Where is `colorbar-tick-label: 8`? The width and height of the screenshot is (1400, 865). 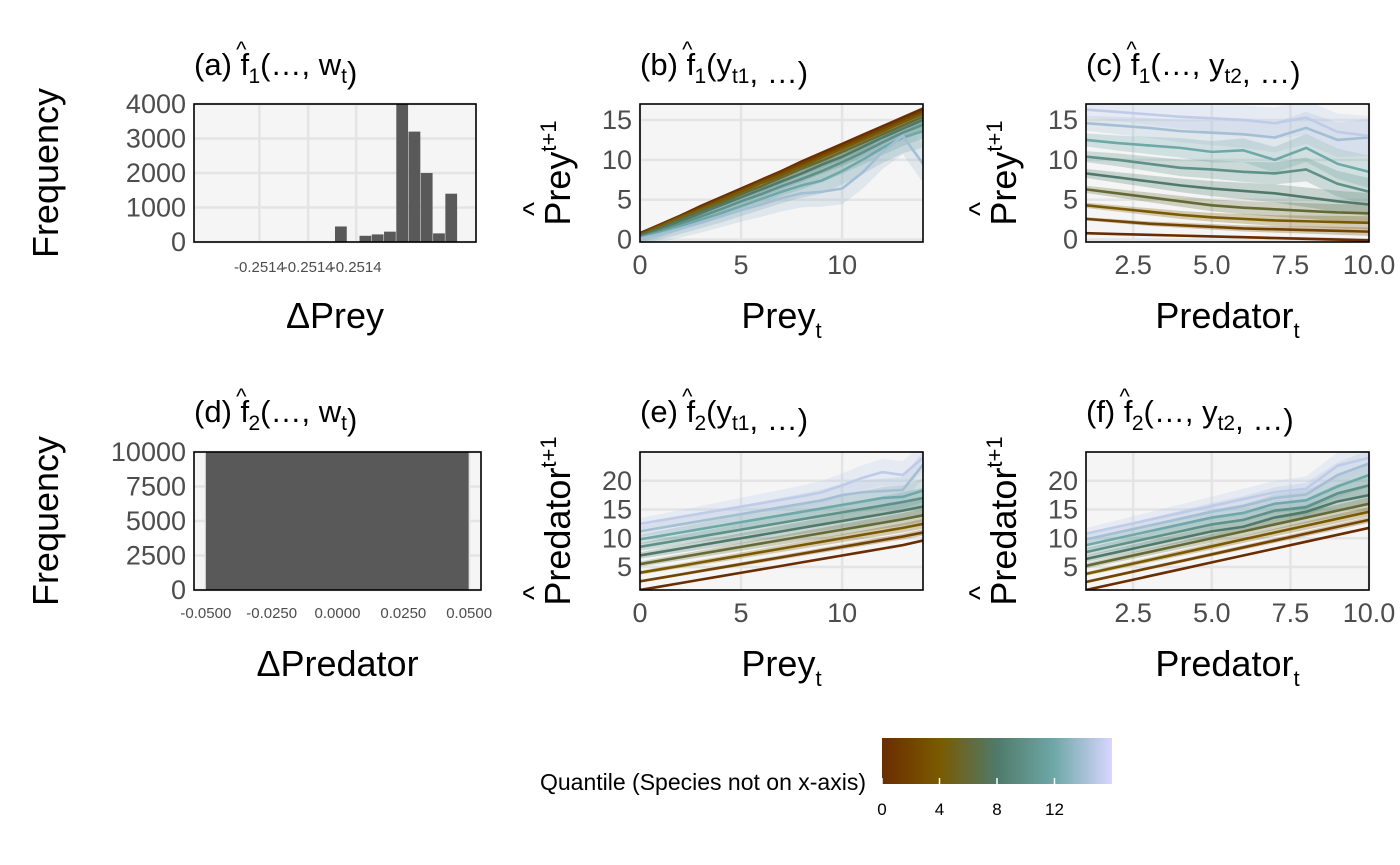
colorbar-tick-label: 8 is located at coordinates (996, 809).